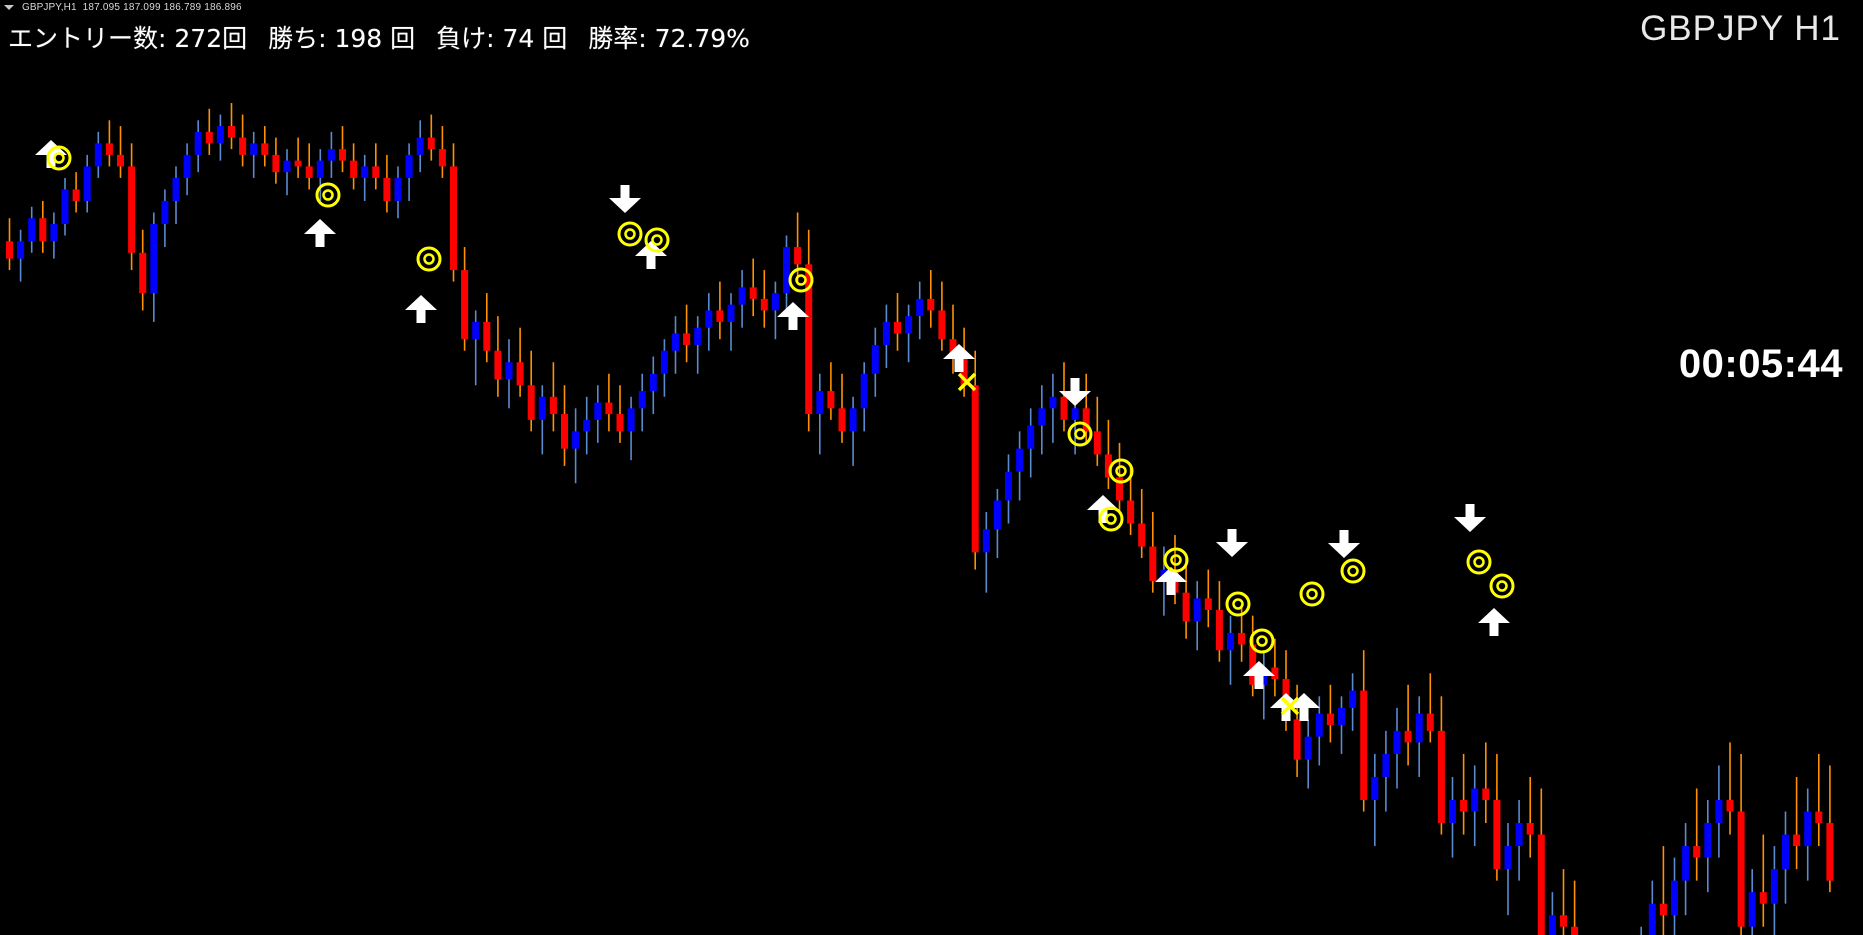  I want to click on symbol-period-label: GBPJPY,H1, so click(49, 7).